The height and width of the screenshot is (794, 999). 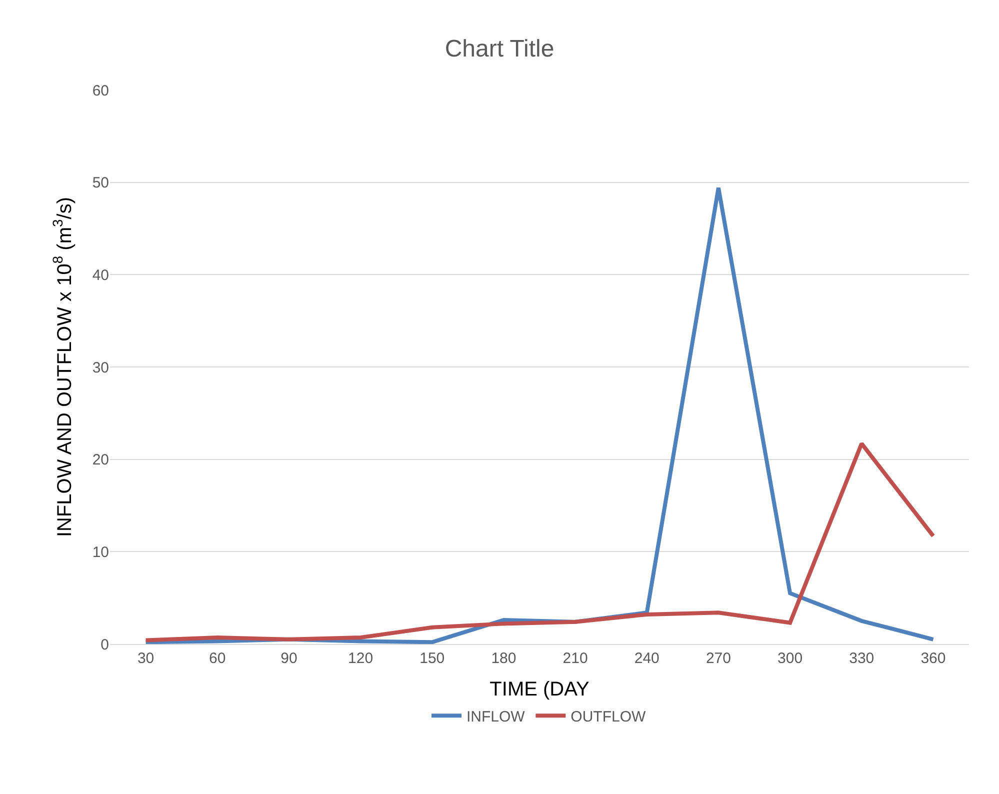 I want to click on x-tick-label: 30, so click(x=145, y=658).